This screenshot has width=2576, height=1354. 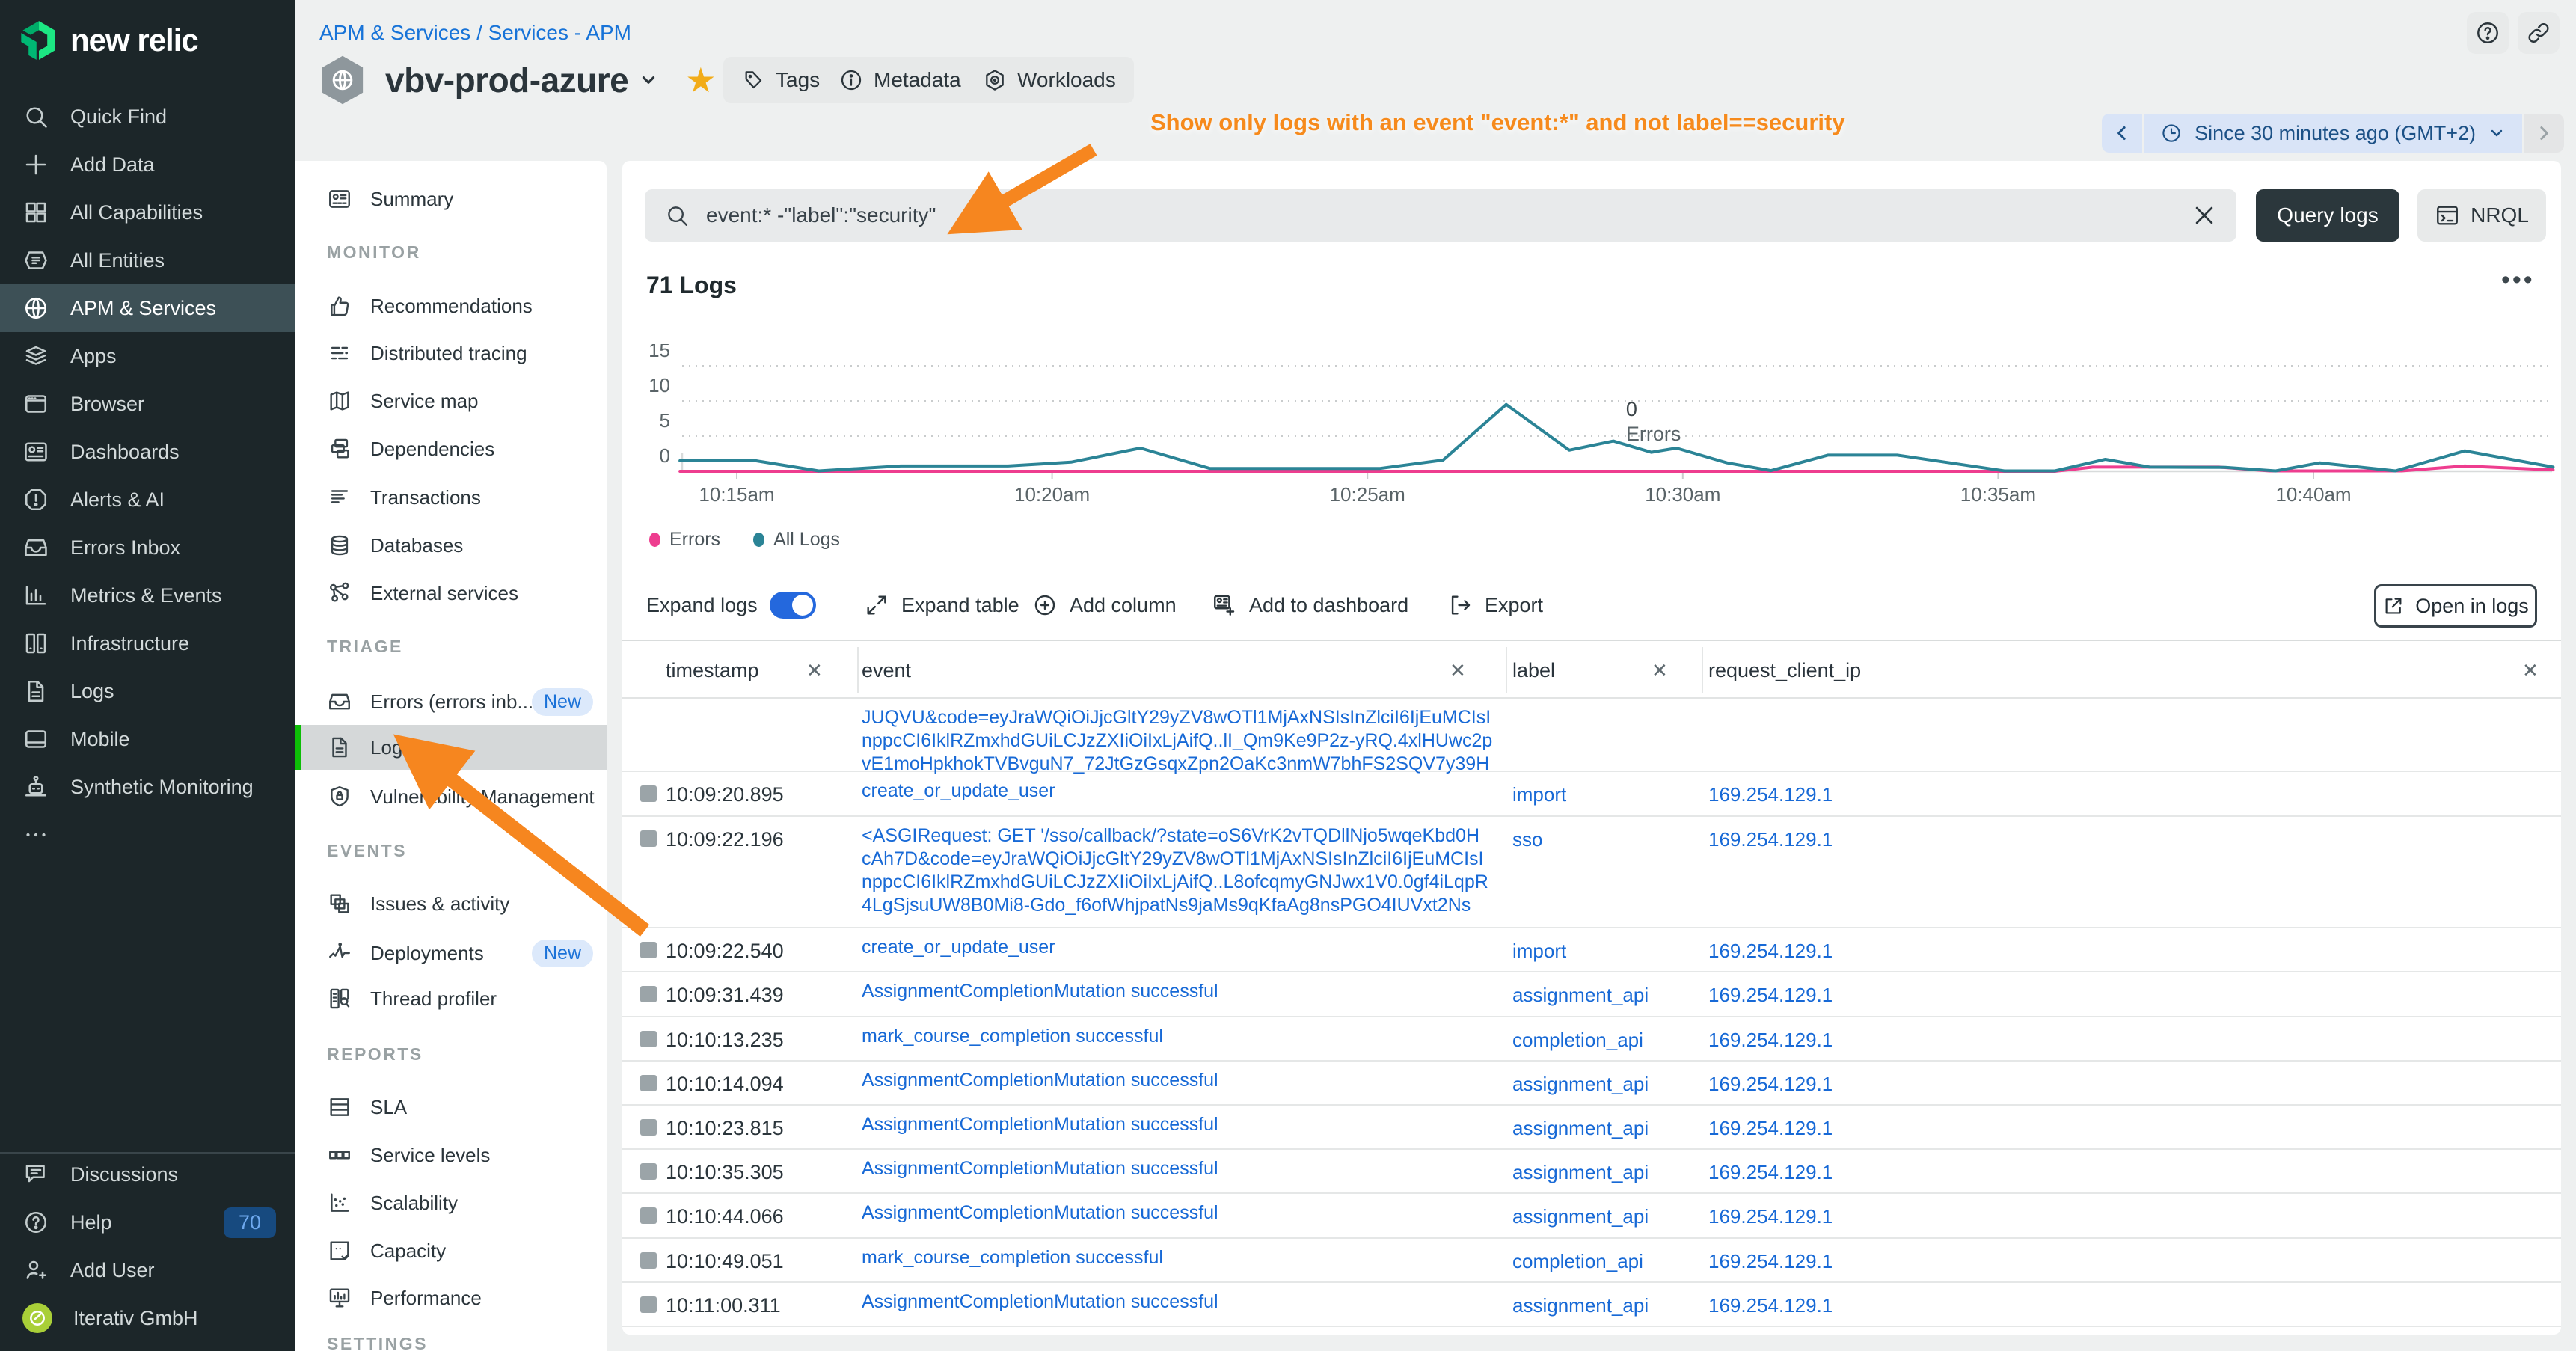 What do you see at coordinates (2488, 33) in the screenshot?
I see `help-button` at bounding box center [2488, 33].